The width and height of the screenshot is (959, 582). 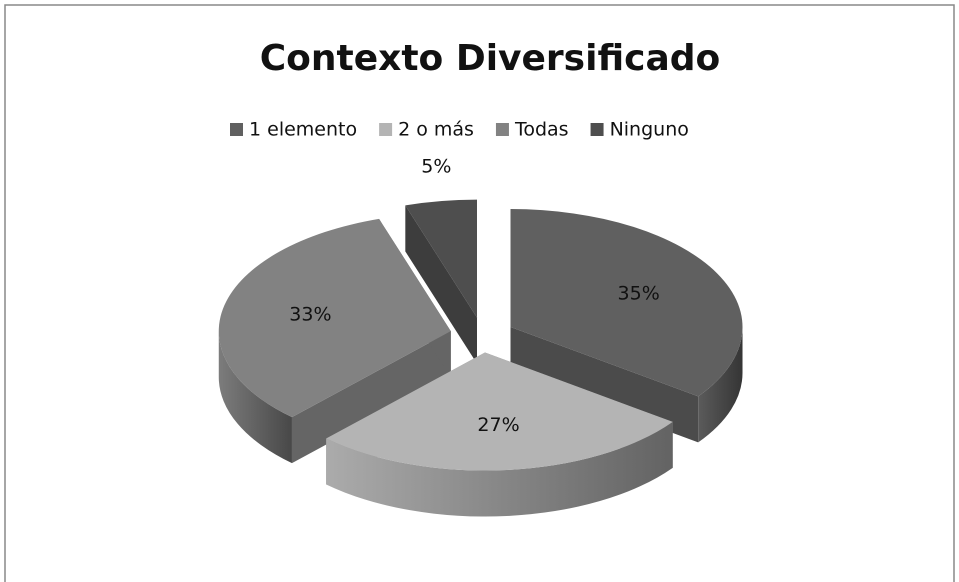 What do you see at coordinates (310, 315) in the screenshot?
I see `data-label: 33%` at bounding box center [310, 315].